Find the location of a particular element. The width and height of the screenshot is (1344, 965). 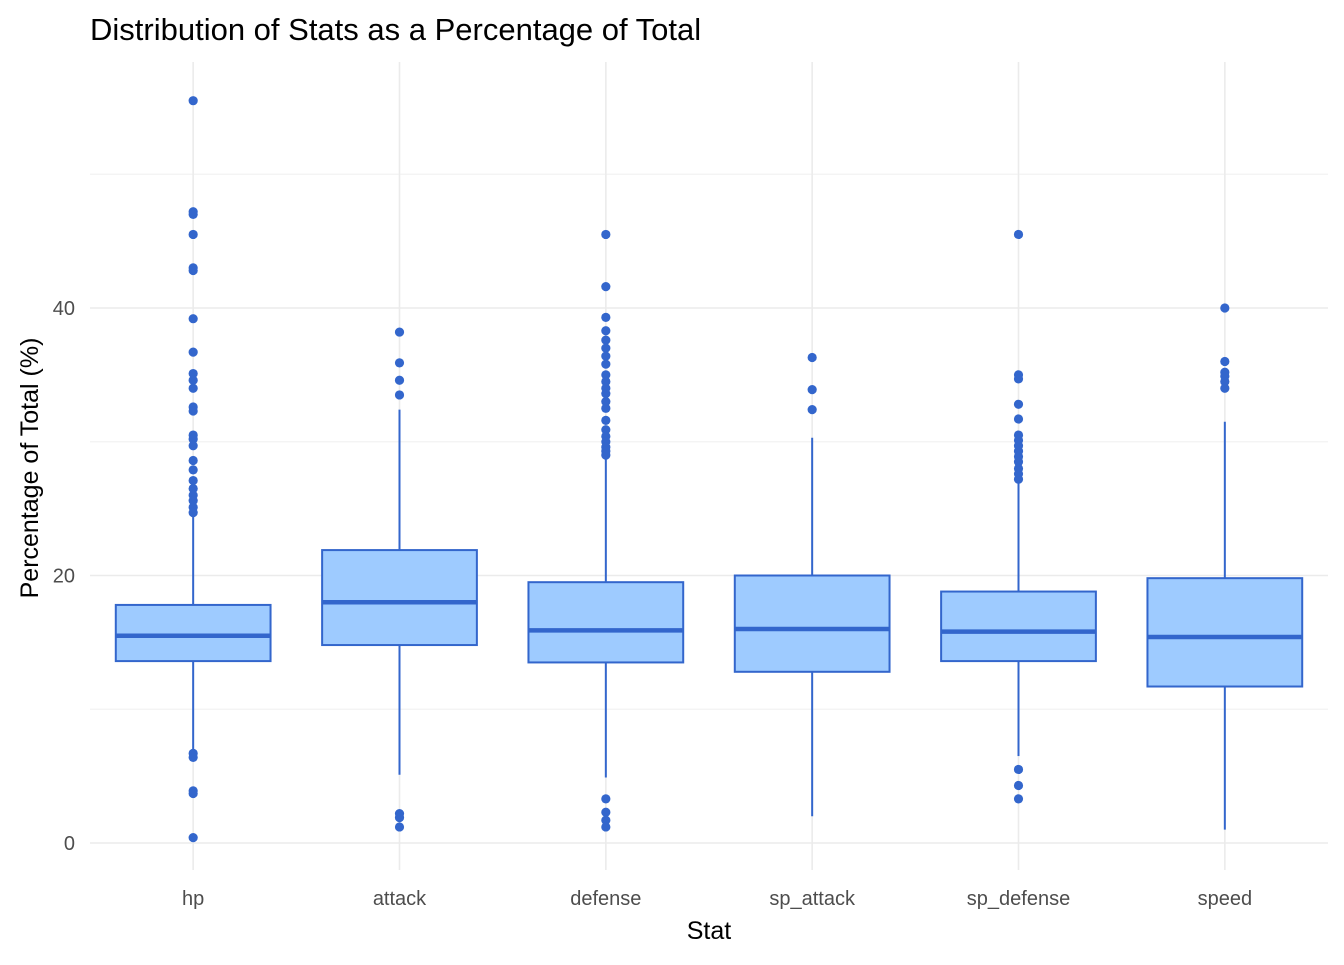

y-tick-label: 20 is located at coordinates (64, 577).